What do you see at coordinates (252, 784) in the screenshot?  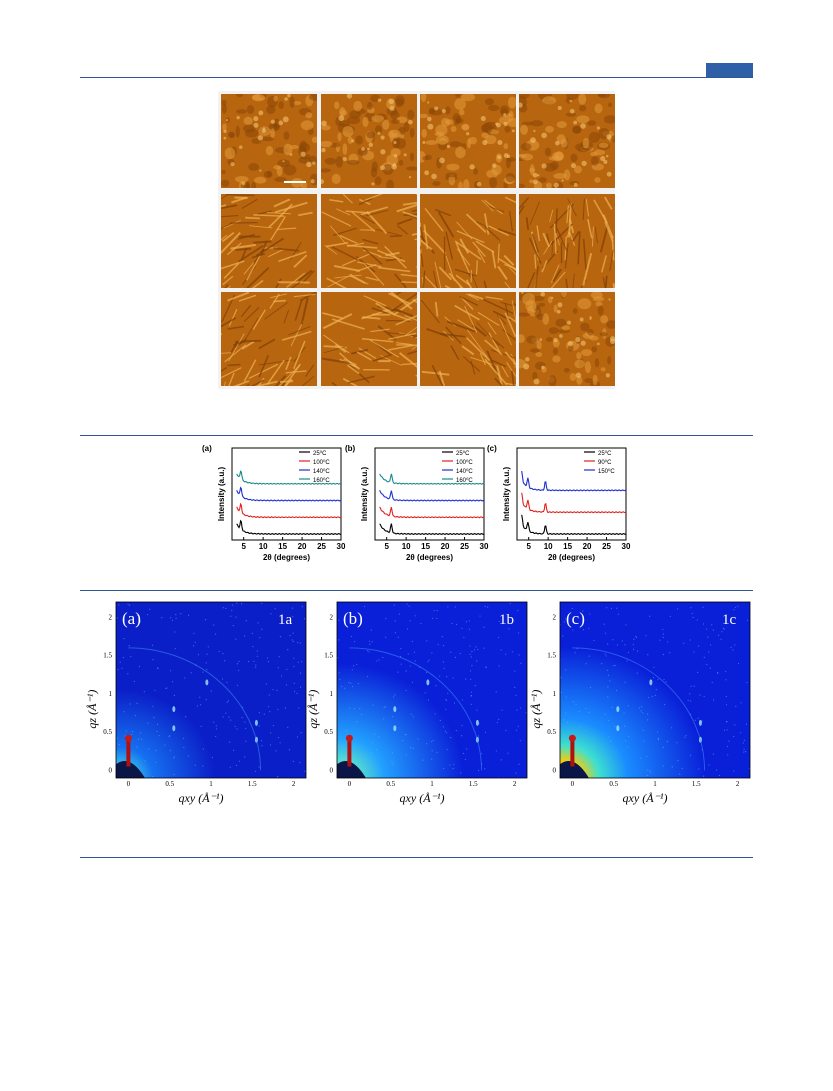 I see `x-tick-label: 1.5` at bounding box center [252, 784].